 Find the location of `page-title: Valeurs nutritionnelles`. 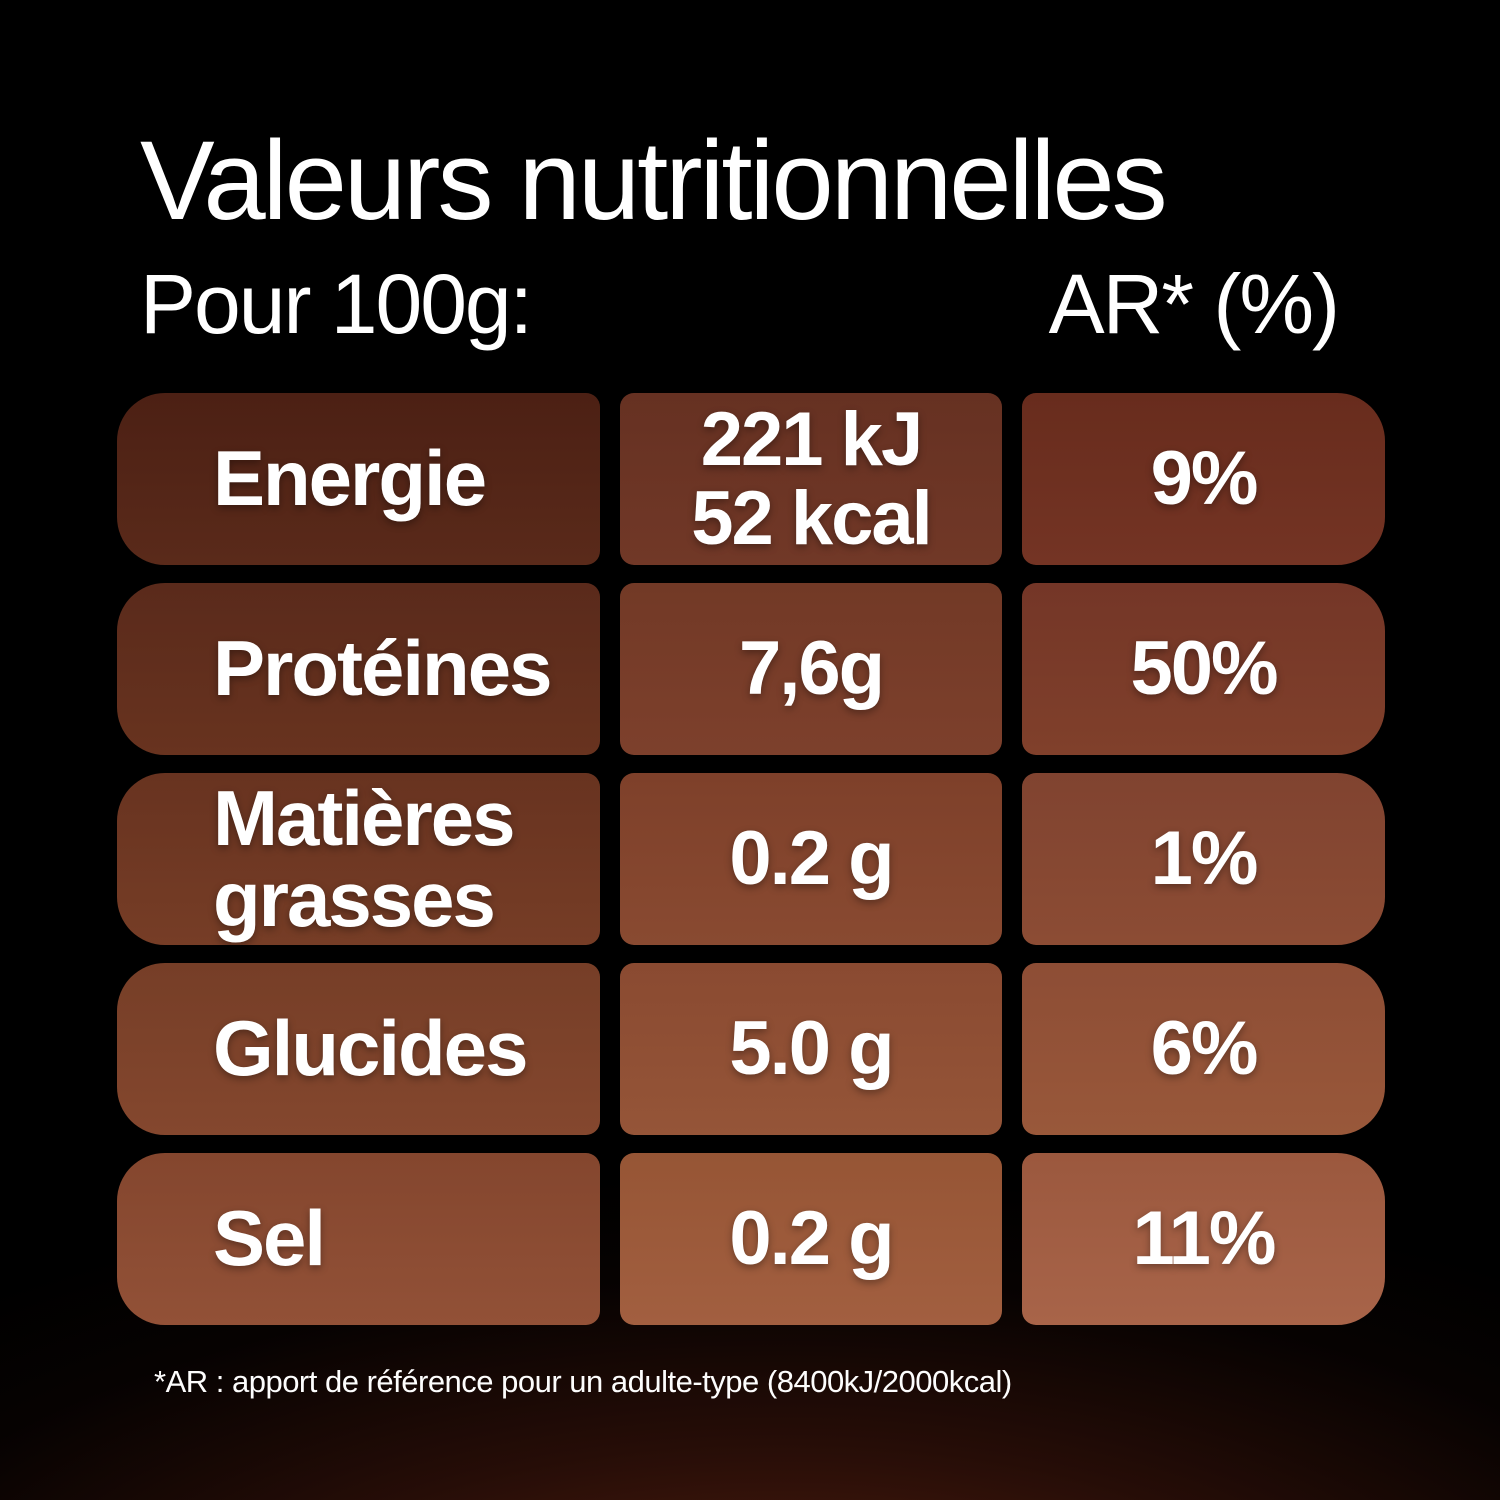

page-title: Valeurs nutritionnelles is located at coordinates (654, 180).